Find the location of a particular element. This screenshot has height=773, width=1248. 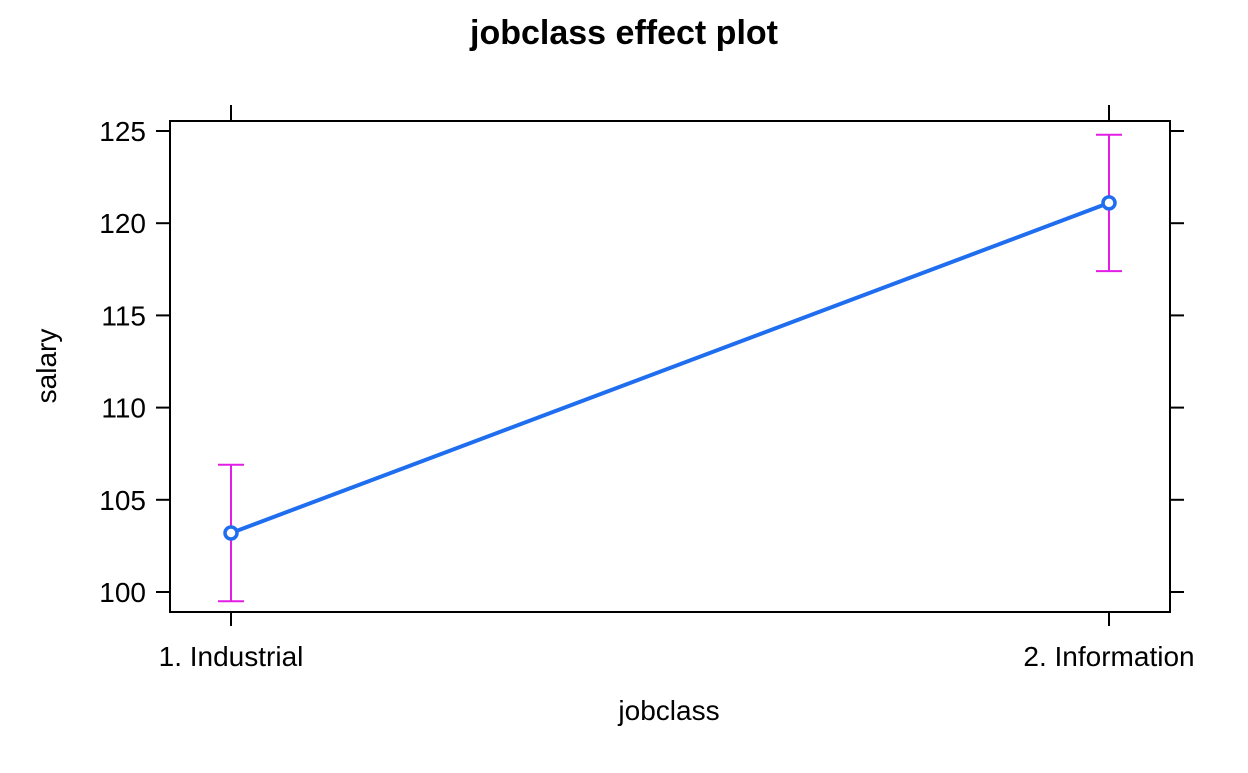

x-tick-label: 1. Industrial is located at coordinates (231, 656).